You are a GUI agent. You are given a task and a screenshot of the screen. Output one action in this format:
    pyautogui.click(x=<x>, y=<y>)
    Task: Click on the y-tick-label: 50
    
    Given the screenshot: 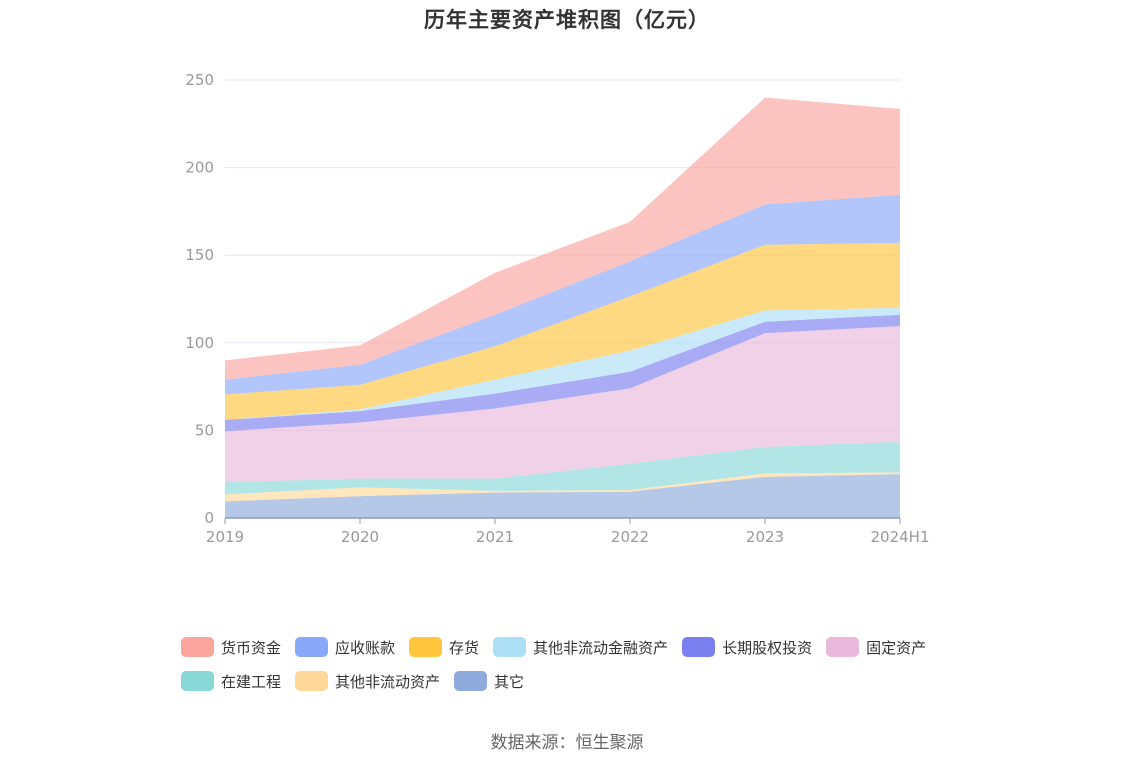 What is the action you would take?
    pyautogui.click(x=204, y=430)
    